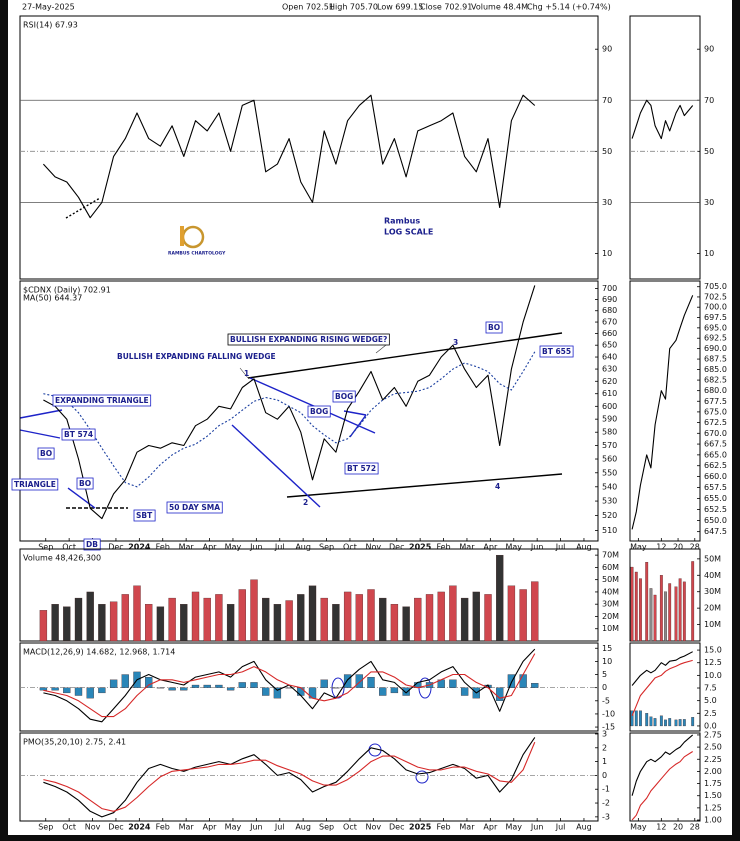 The height and width of the screenshot is (841, 740). I want to click on y-tick-label: 2.5, so click(710, 713).